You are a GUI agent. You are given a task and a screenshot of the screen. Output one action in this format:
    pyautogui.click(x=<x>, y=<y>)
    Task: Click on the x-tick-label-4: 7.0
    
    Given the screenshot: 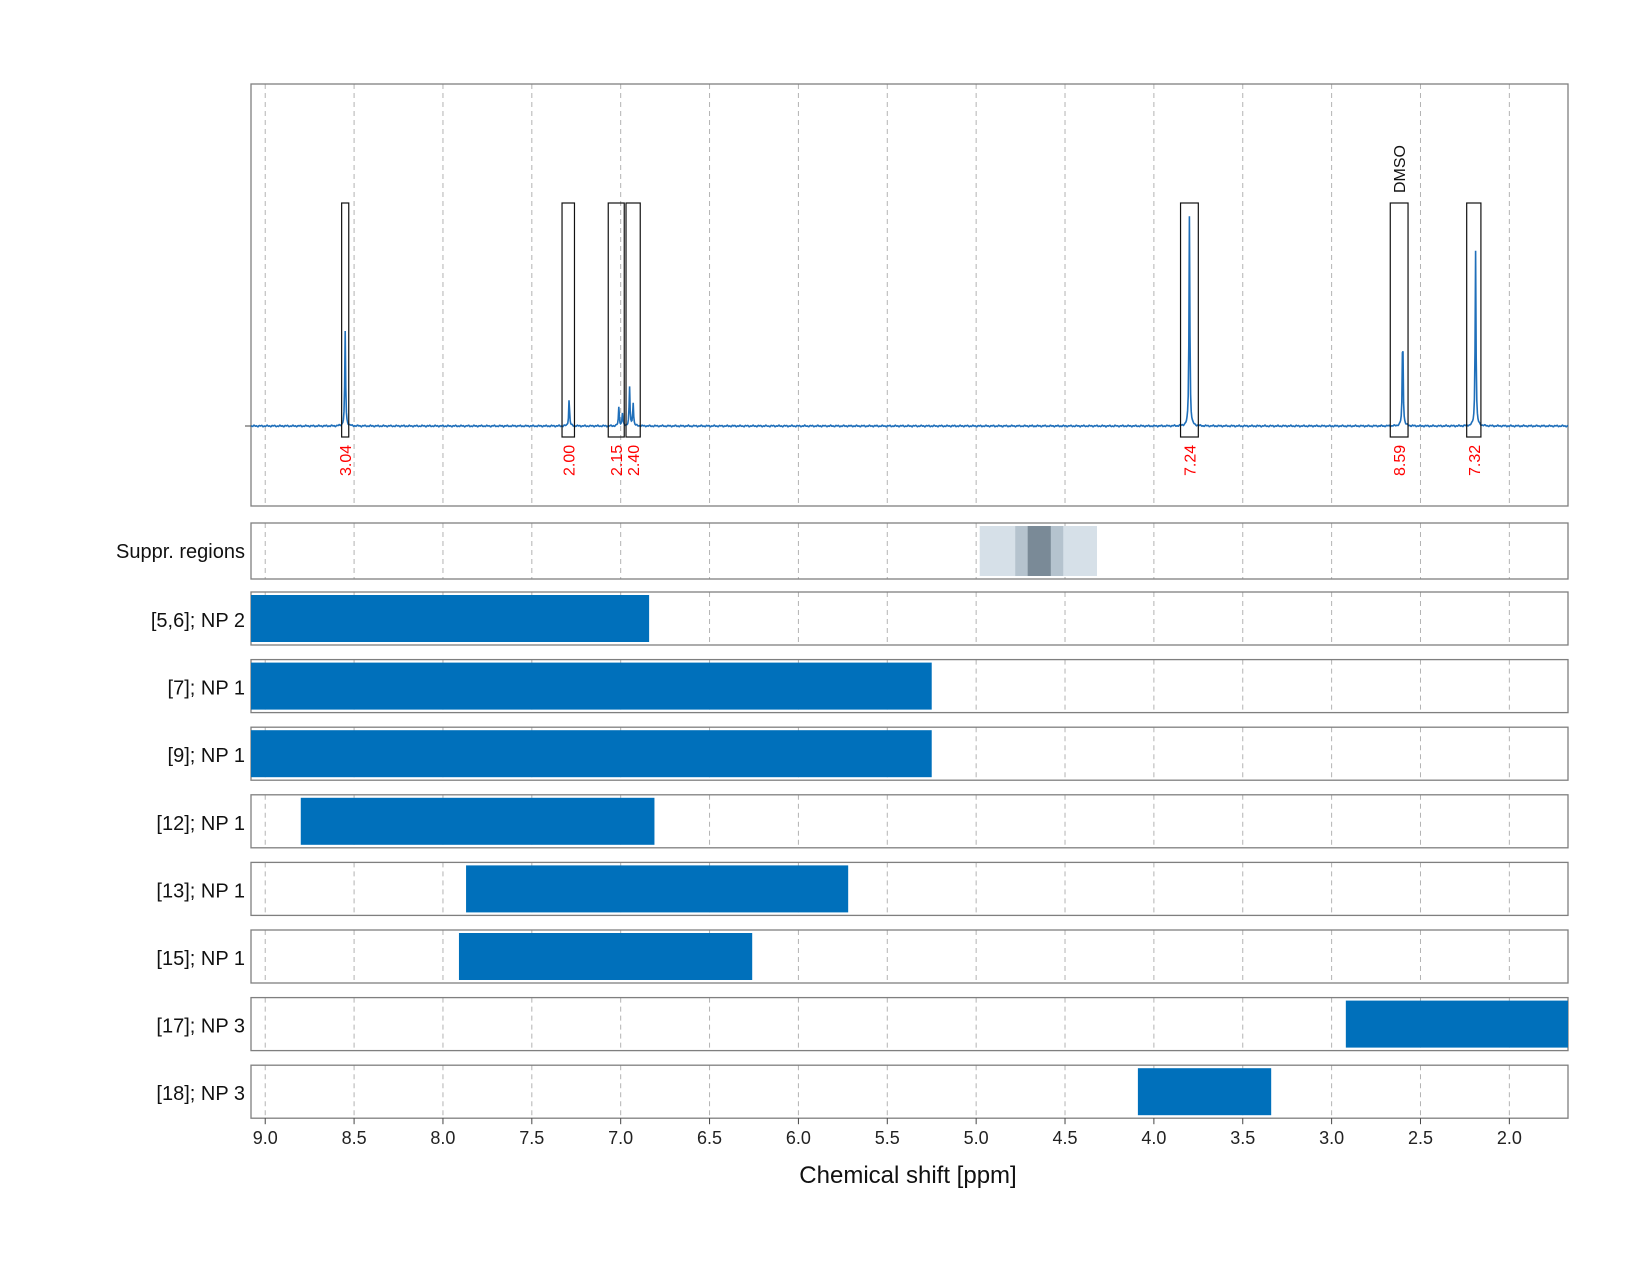 What is the action you would take?
    pyautogui.click(x=620, y=1138)
    